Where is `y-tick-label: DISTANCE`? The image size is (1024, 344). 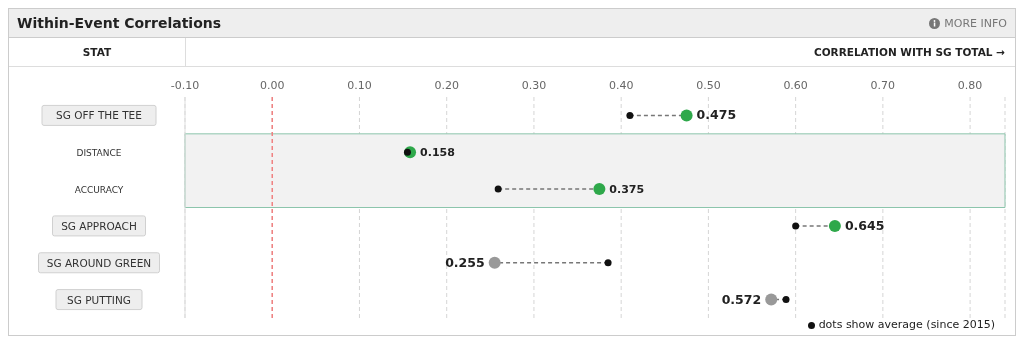 y-tick-label: DISTANCE is located at coordinates (99, 153).